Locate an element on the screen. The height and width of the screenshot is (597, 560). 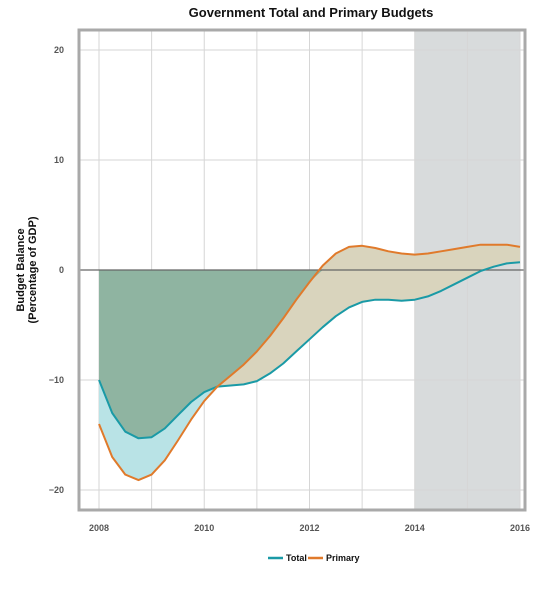
y-axis-label: Budget Balance(Percentage of GDP) is located at coordinates (27, 269).